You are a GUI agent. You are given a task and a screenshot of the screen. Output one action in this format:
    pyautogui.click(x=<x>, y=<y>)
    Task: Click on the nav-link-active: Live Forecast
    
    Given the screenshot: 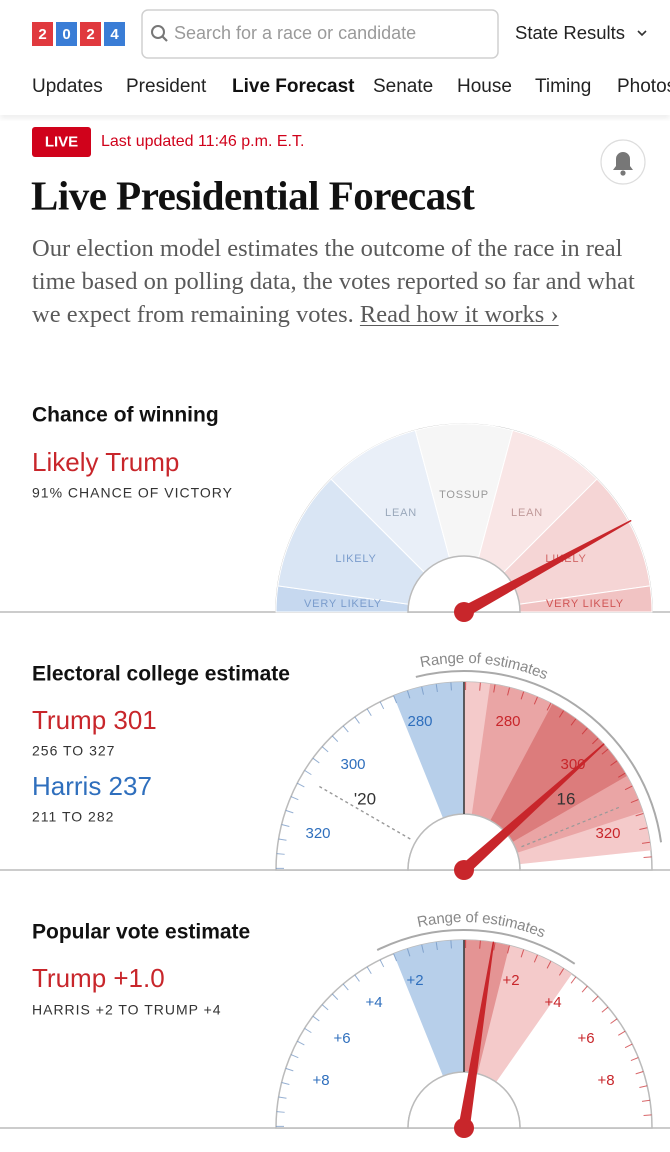 What is the action you would take?
    pyautogui.click(x=293, y=86)
    